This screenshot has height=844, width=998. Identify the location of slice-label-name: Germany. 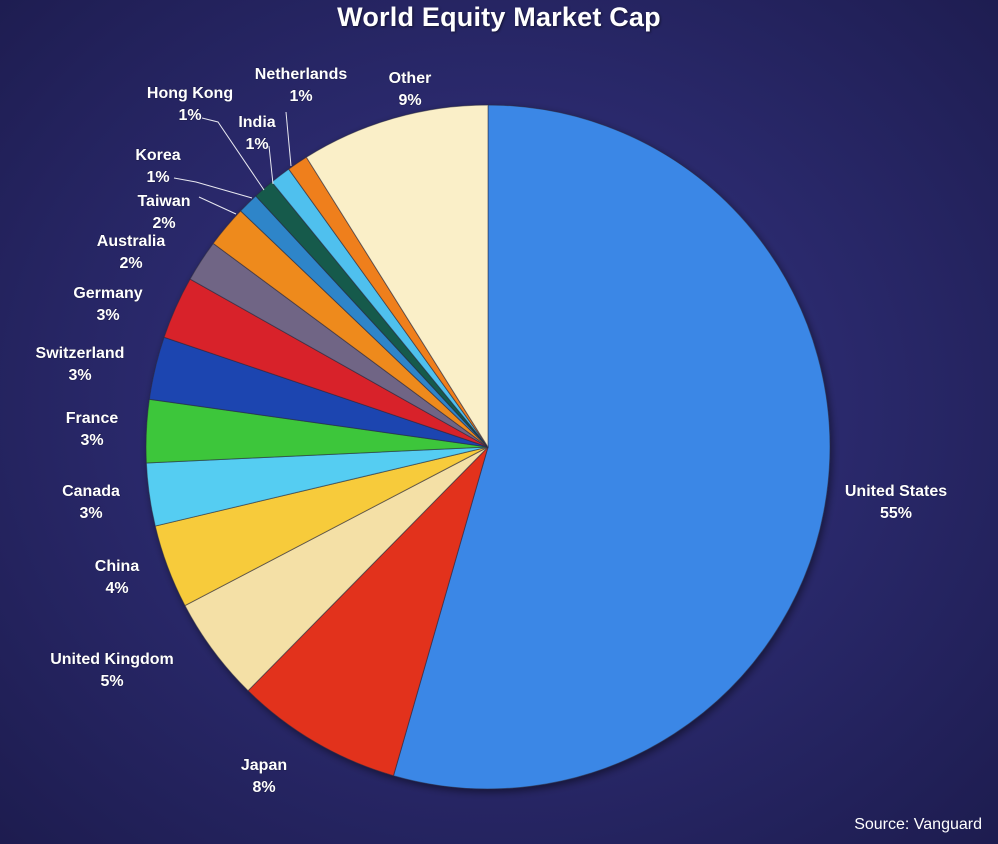
(107, 293).